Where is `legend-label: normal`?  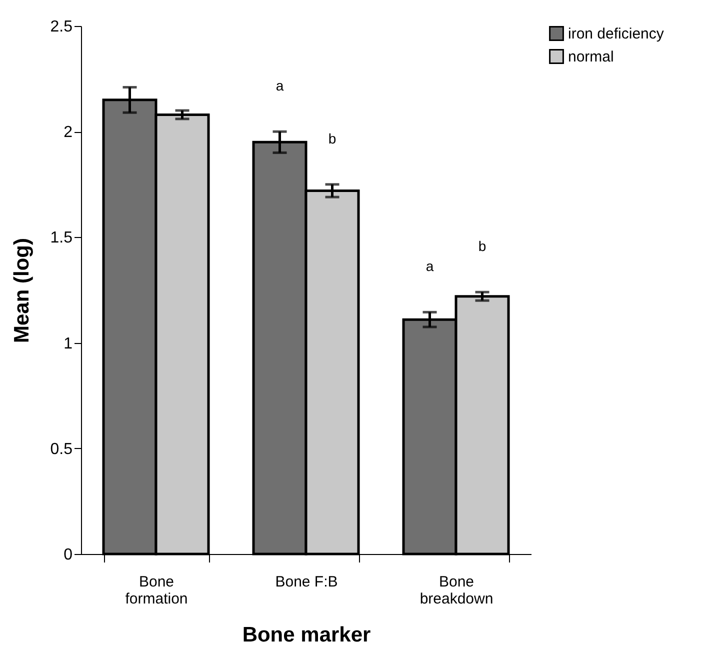
legend-label: normal is located at coordinates (591, 57).